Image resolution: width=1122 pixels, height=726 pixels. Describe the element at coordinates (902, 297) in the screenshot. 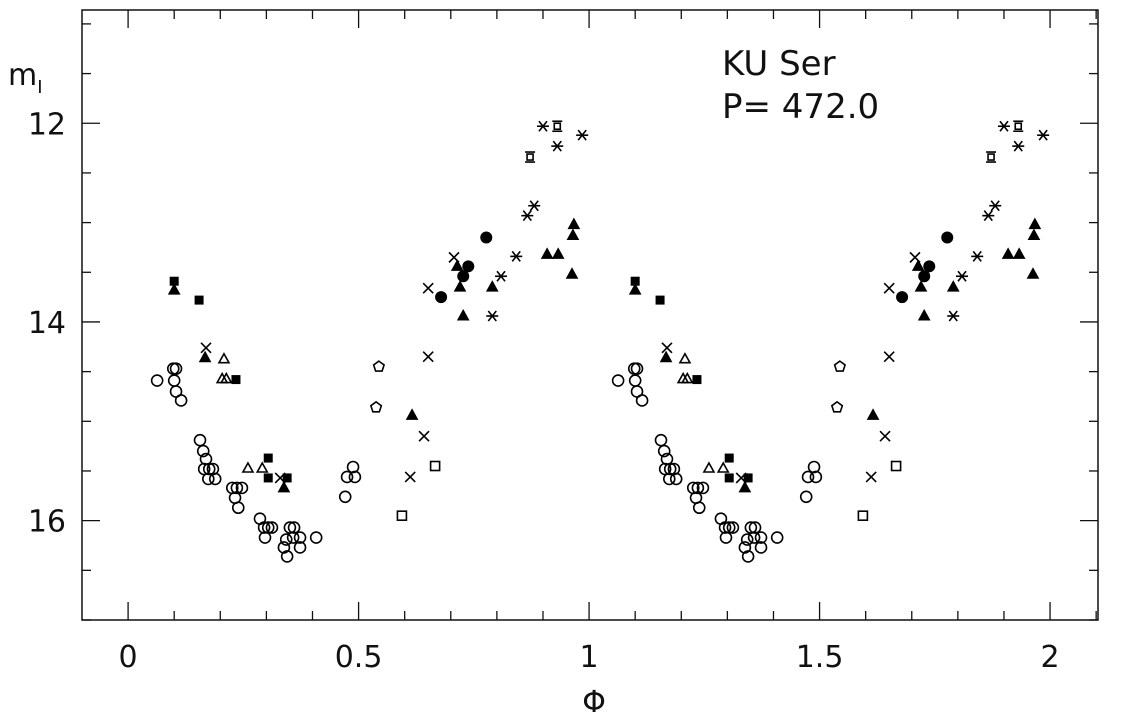

I see `data-point-circle-filled` at that location.